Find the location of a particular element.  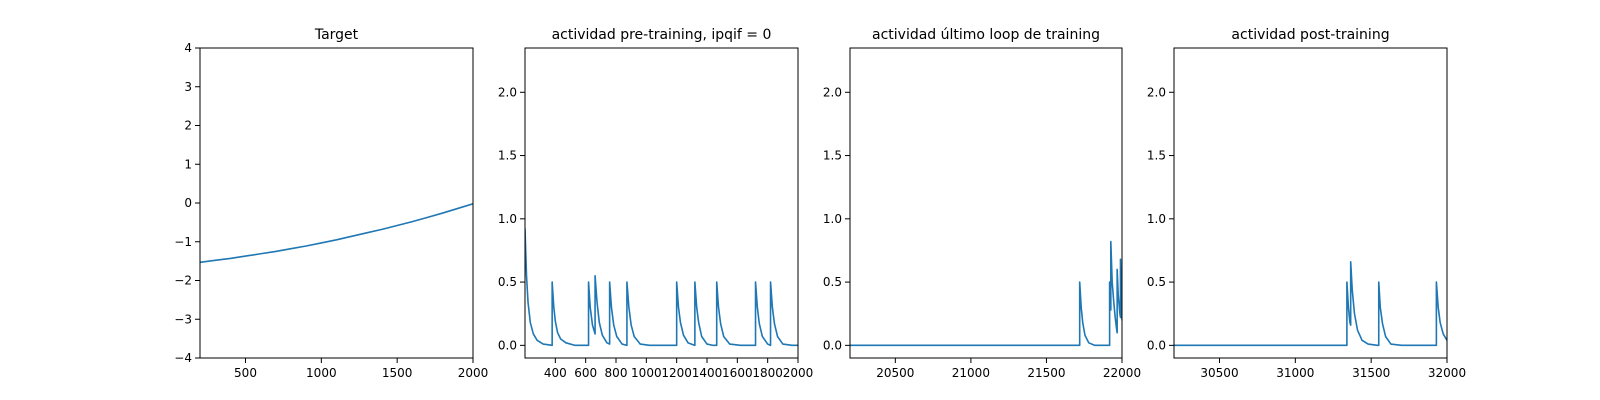

chart-title: actividad post-training is located at coordinates (1310, 35).